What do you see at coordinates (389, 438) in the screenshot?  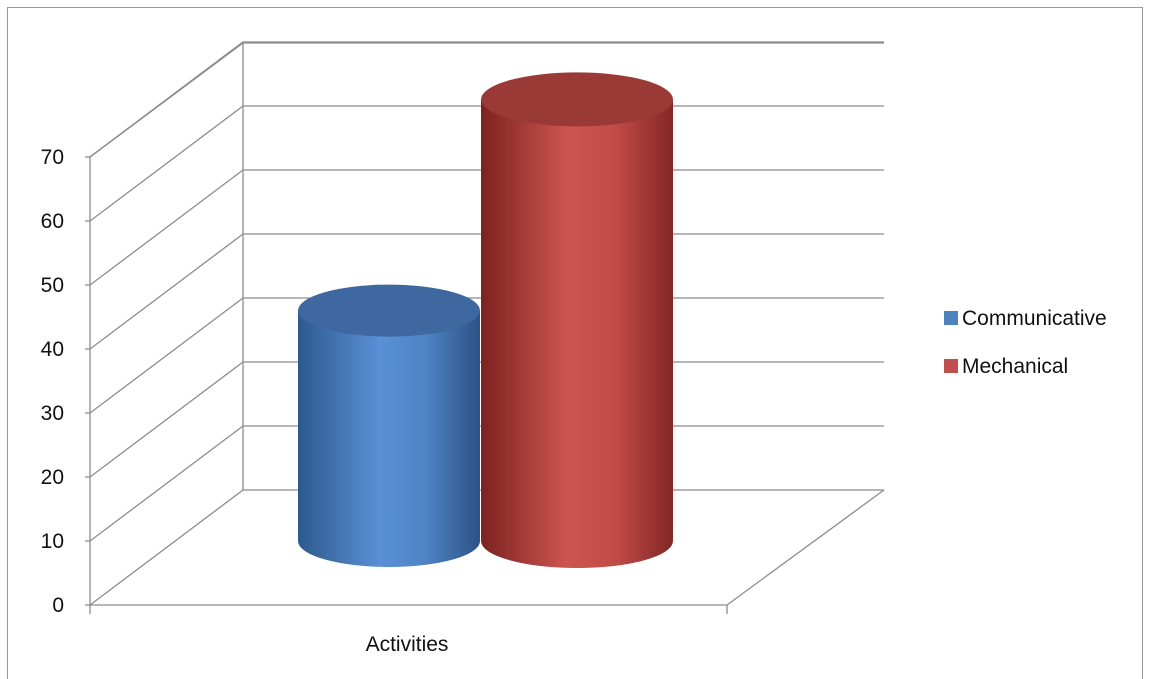 I see `cylinder-body-communicative` at bounding box center [389, 438].